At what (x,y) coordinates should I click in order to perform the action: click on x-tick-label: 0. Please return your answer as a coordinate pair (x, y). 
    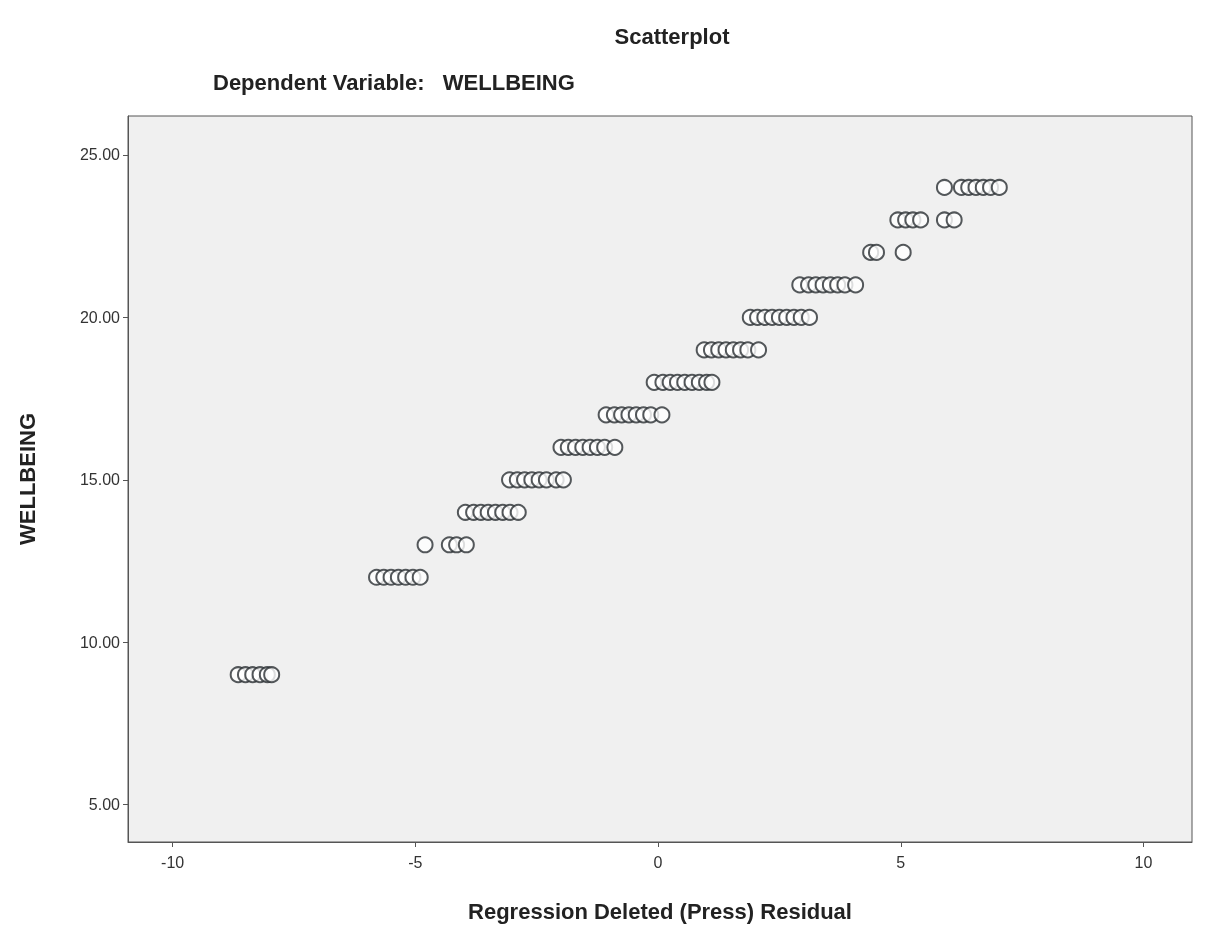
    Looking at the image, I should click on (658, 862).